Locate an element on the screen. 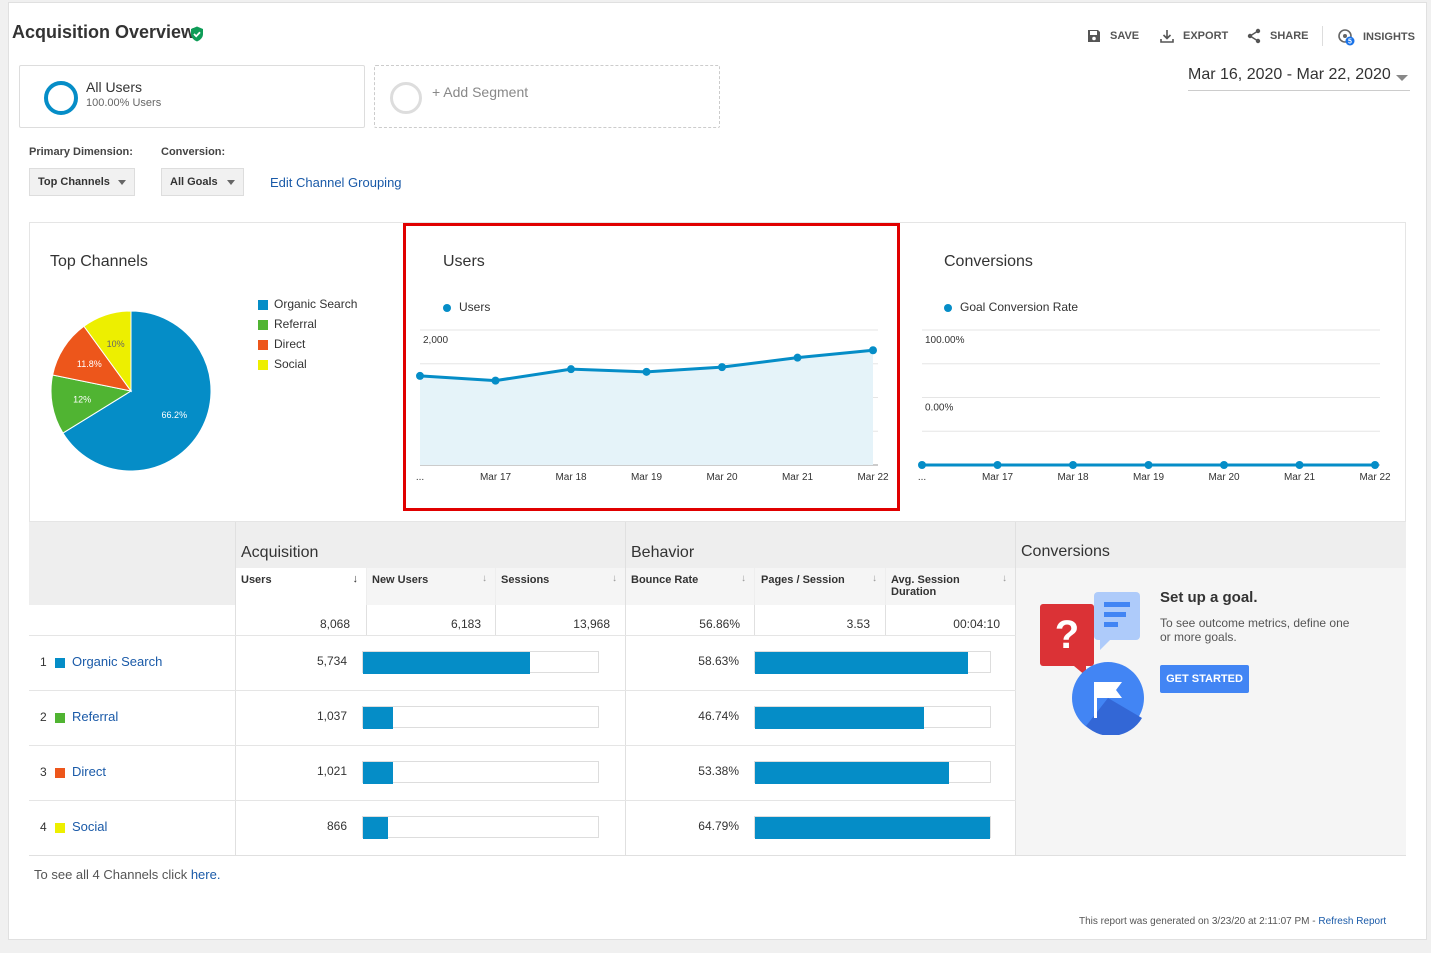 The image size is (1431, 953). add-segment-label: + Add Segment is located at coordinates (480, 92).